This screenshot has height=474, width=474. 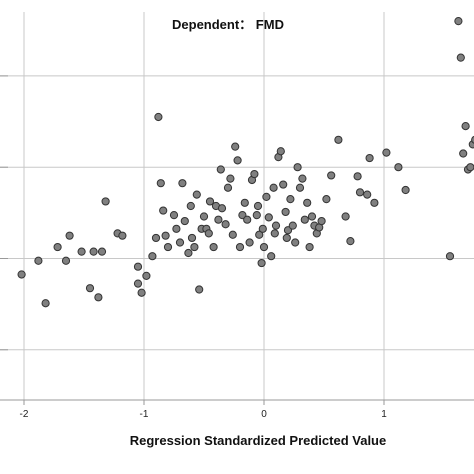 I want to click on x-tick-label: -2, so click(x=24, y=414).